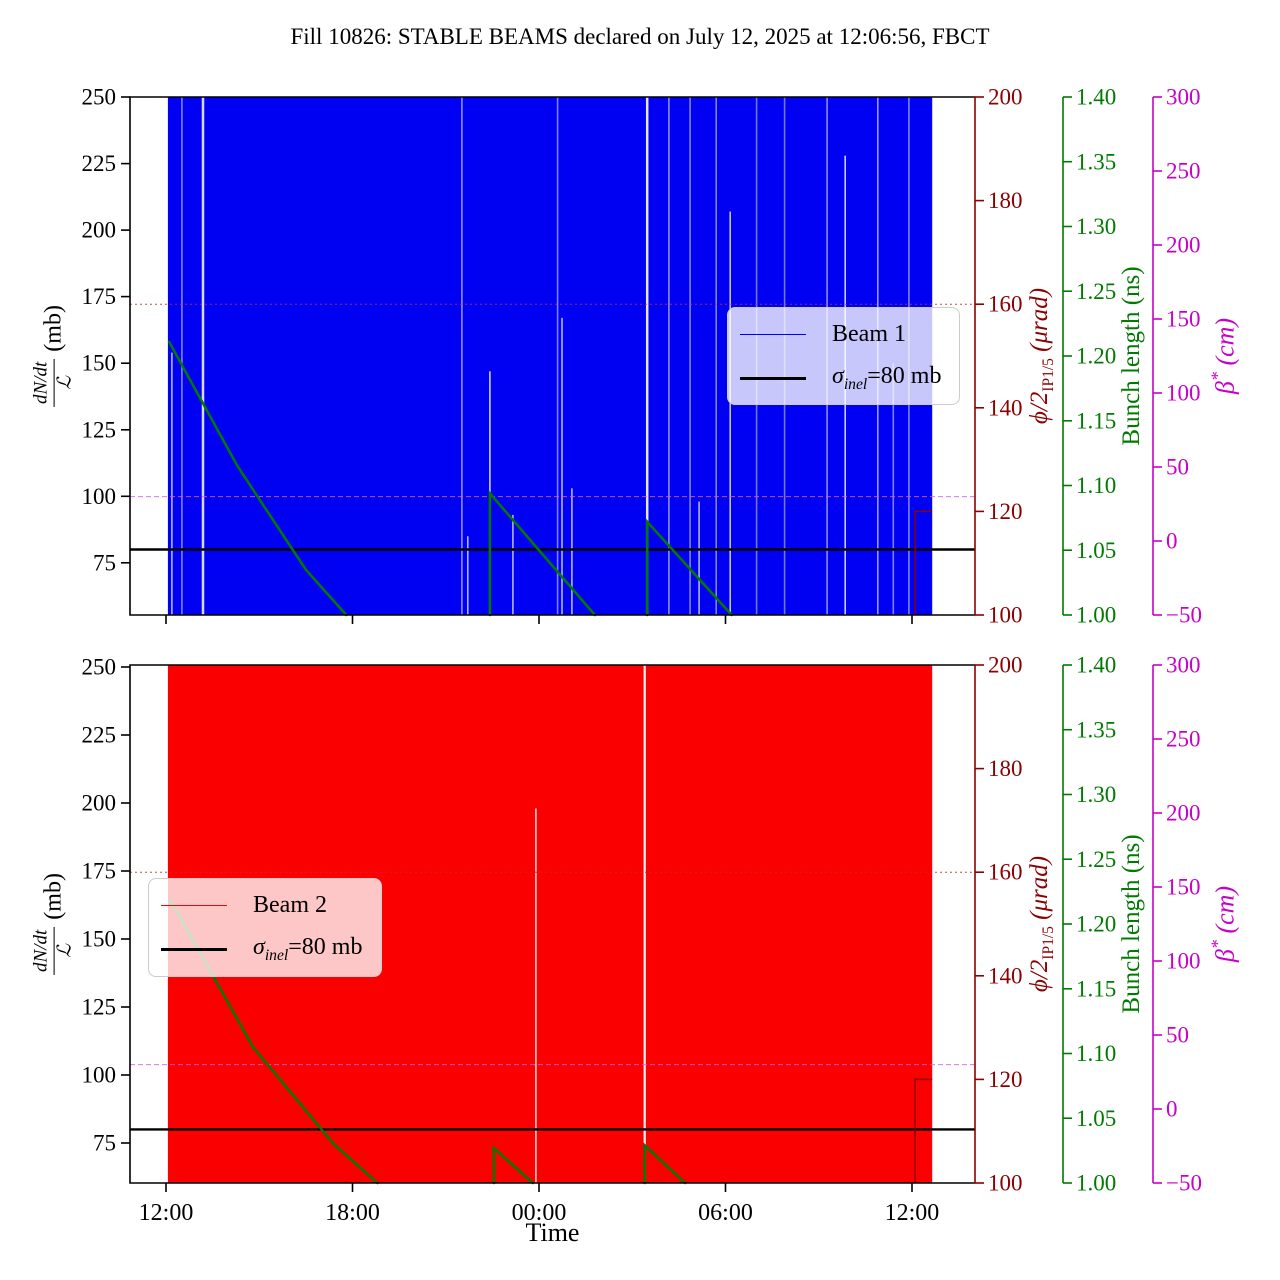 The width and height of the screenshot is (1280, 1280). I want to click on bunch-tick-label: 1.20, so click(1096, 356).